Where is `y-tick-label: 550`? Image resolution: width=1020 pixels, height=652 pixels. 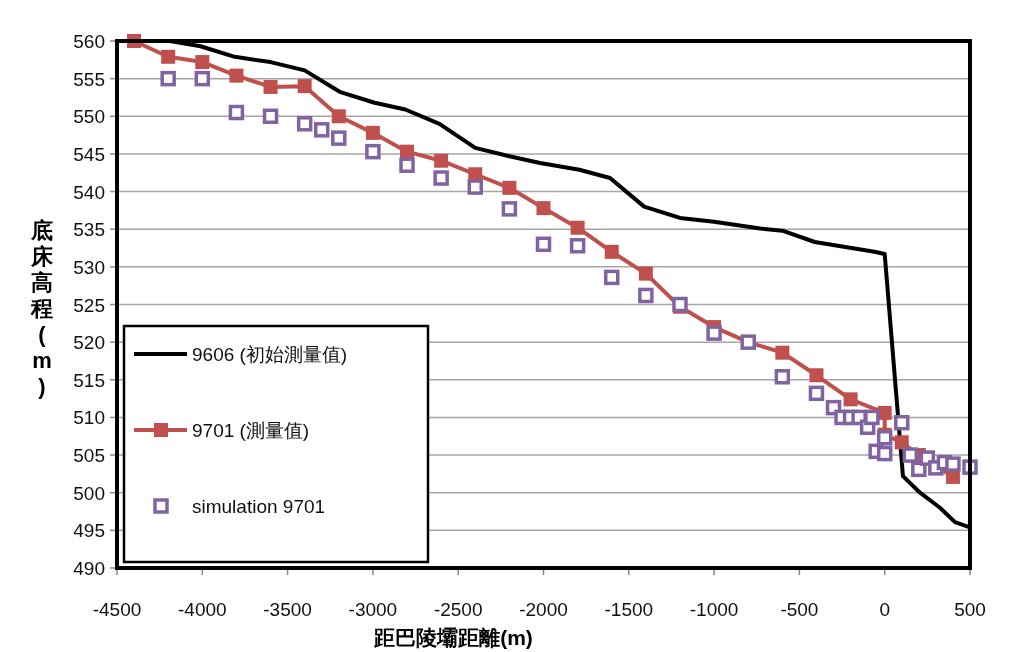 y-tick-label: 550 is located at coordinates (89, 117).